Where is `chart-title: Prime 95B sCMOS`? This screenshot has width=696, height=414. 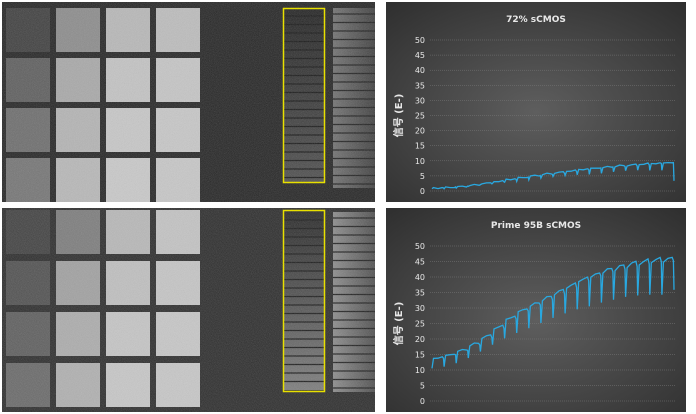 chart-title: Prime 95B sCMOS is located at coordinates (536, 226).